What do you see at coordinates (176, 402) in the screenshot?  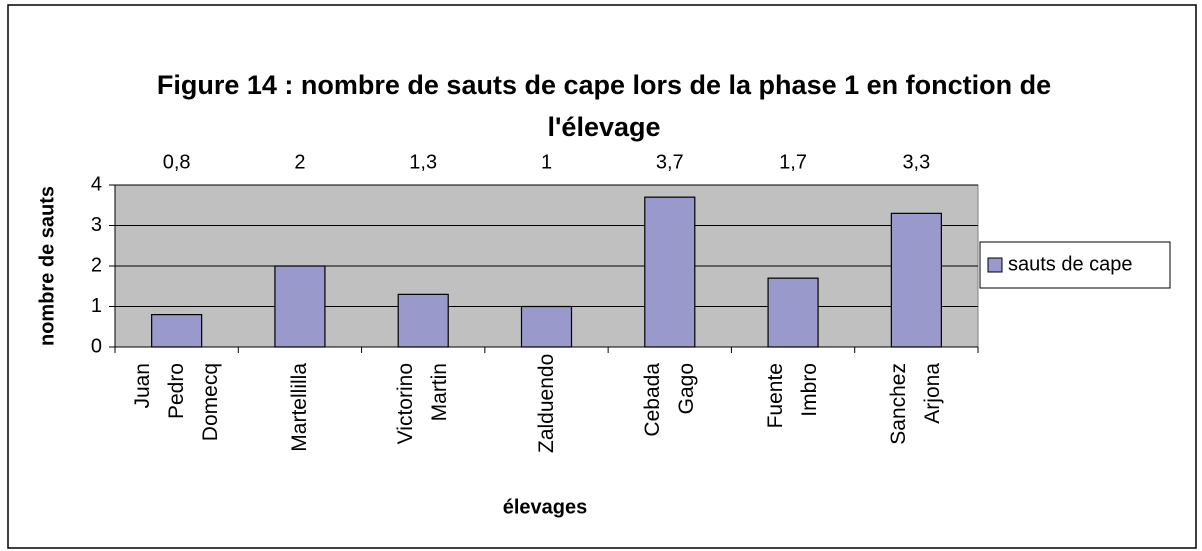 I see `x-tick-label: Juan Pedro Domecq` at bounding box center [176, 402].